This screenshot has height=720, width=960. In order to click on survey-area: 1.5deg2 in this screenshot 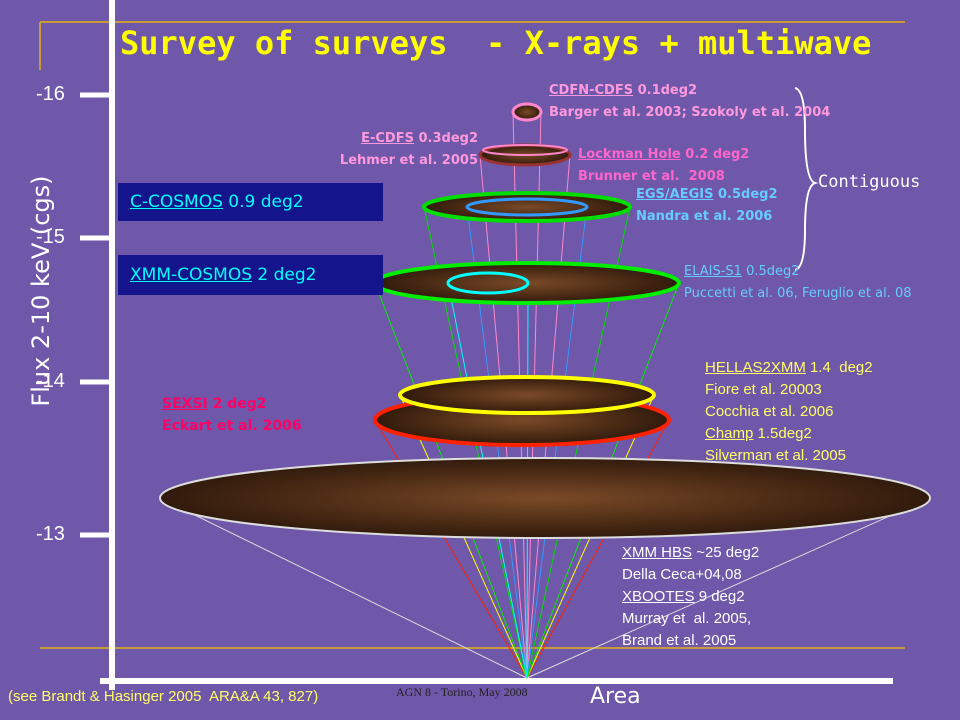, I will do `click(784, 433)`.